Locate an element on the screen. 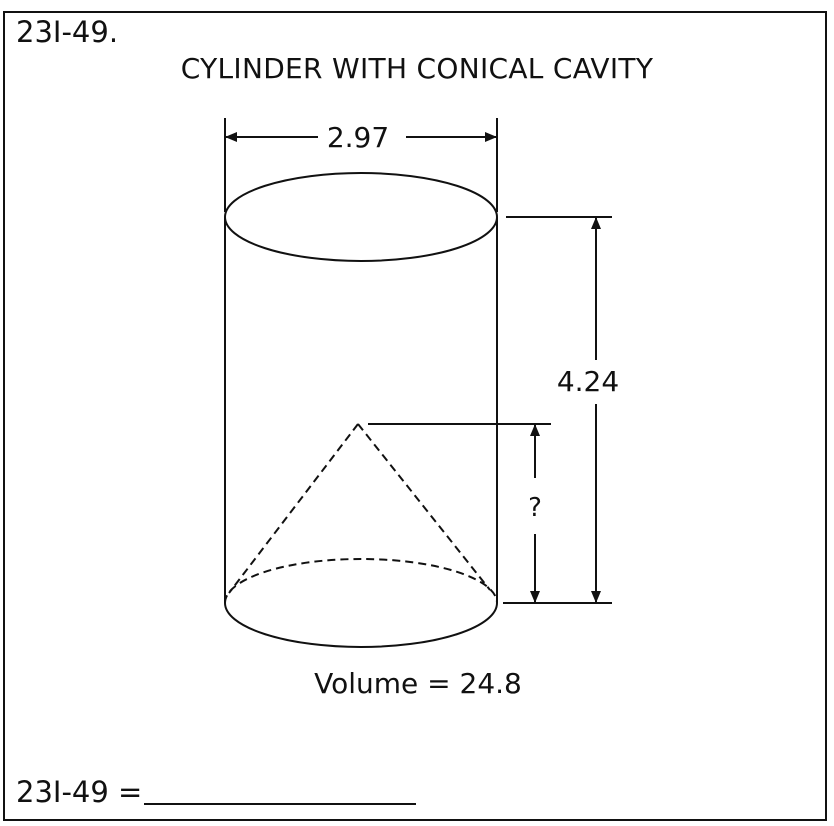 This screenshot has width=834, height=826. cone-right-edge is located at coordinates (424, 507).